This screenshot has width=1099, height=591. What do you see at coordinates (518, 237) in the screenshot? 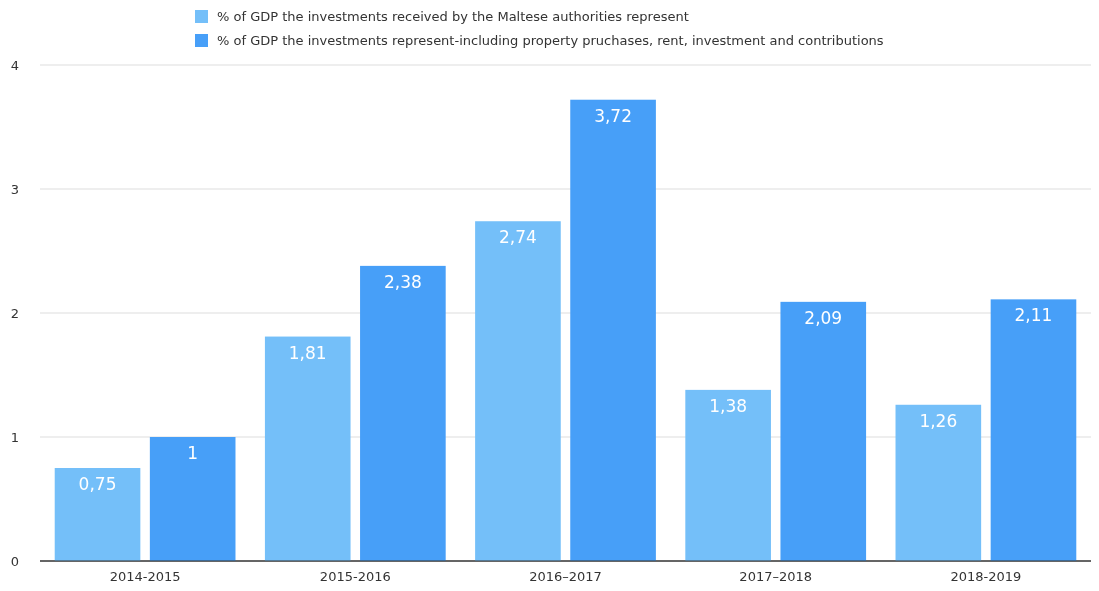
I see `data-label: 2,74` at bounding box center [518, 237].